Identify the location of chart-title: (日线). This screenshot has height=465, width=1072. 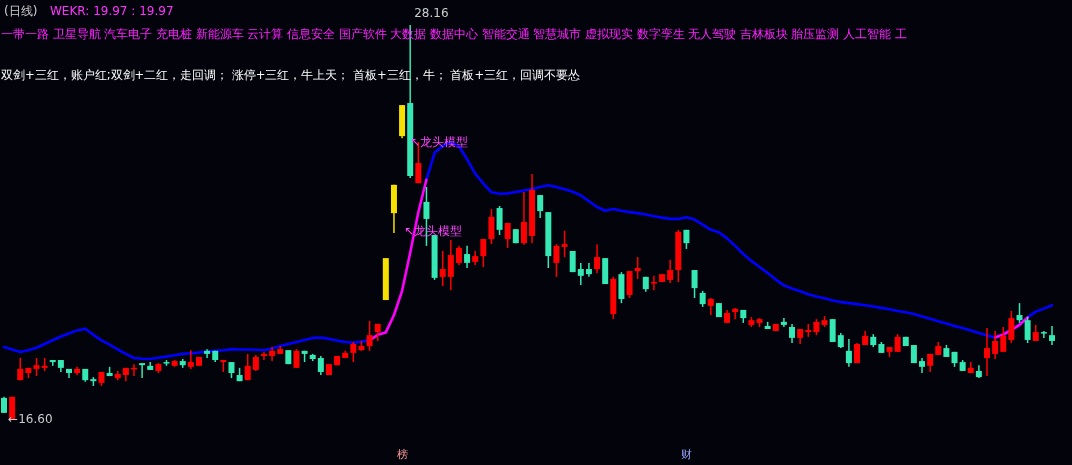
(21, 11).